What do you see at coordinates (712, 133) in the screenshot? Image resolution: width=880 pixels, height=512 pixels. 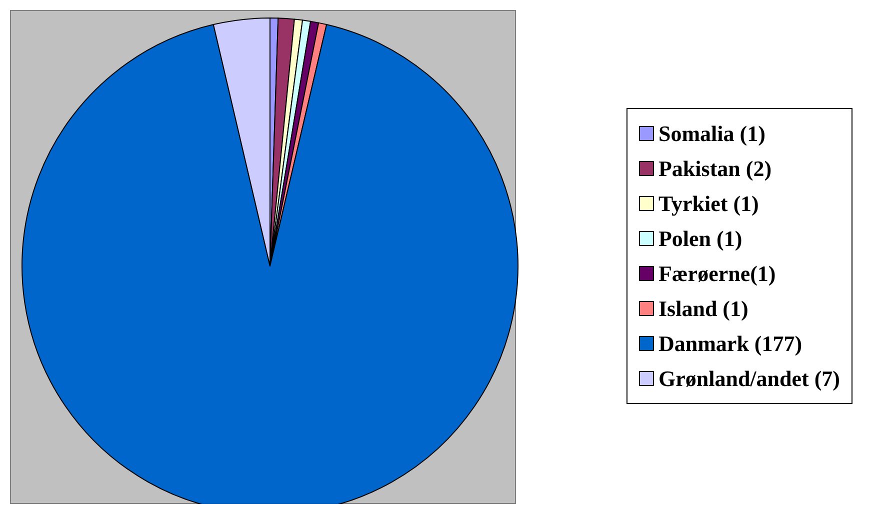 I see `legend-label: Somalia (1)` at bounding box center [712, 133].